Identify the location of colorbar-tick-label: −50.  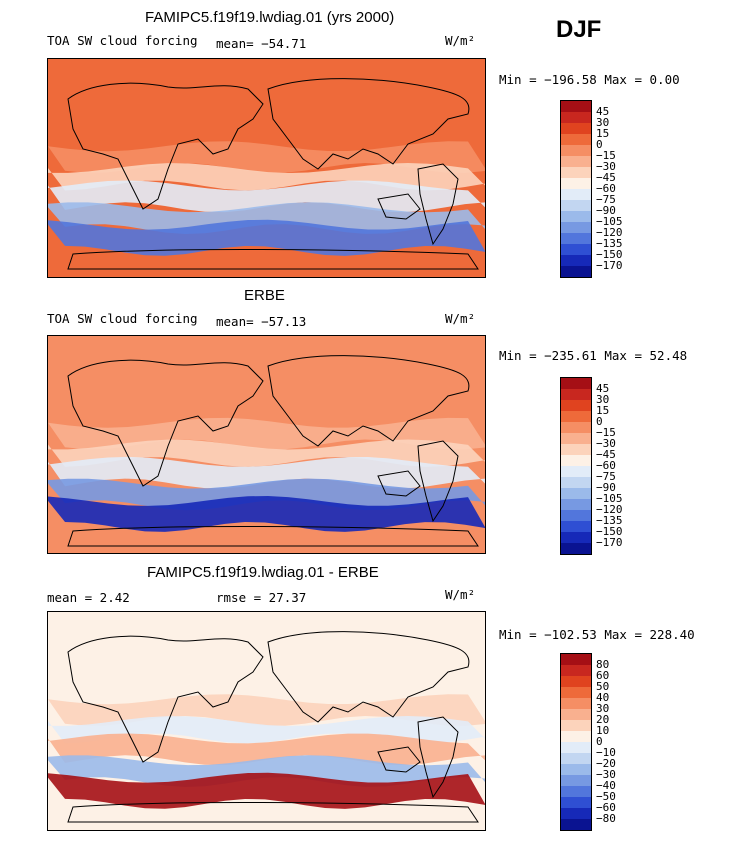
(606, 796).